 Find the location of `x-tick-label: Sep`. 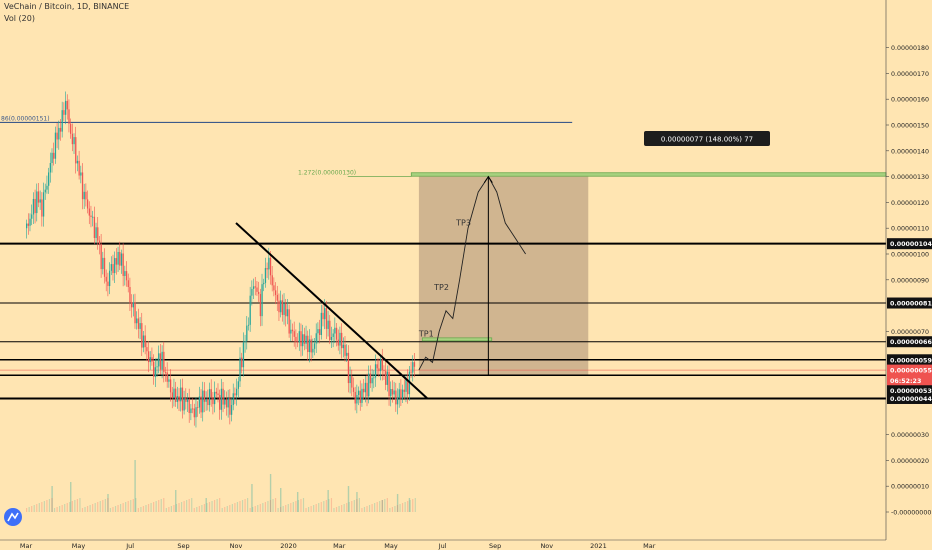

x-tick-label: Sep is located at coordinates (183, 546).